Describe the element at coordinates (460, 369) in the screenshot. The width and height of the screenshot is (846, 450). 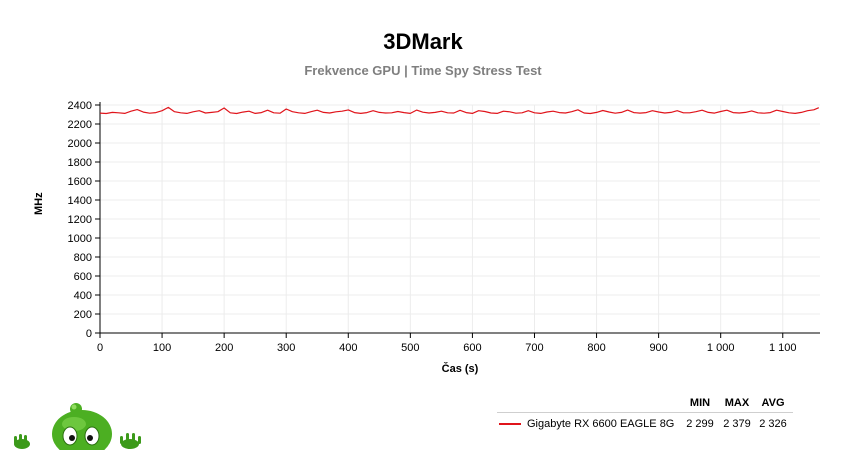
I see `x-axis-label: Čas (s)` at that location.